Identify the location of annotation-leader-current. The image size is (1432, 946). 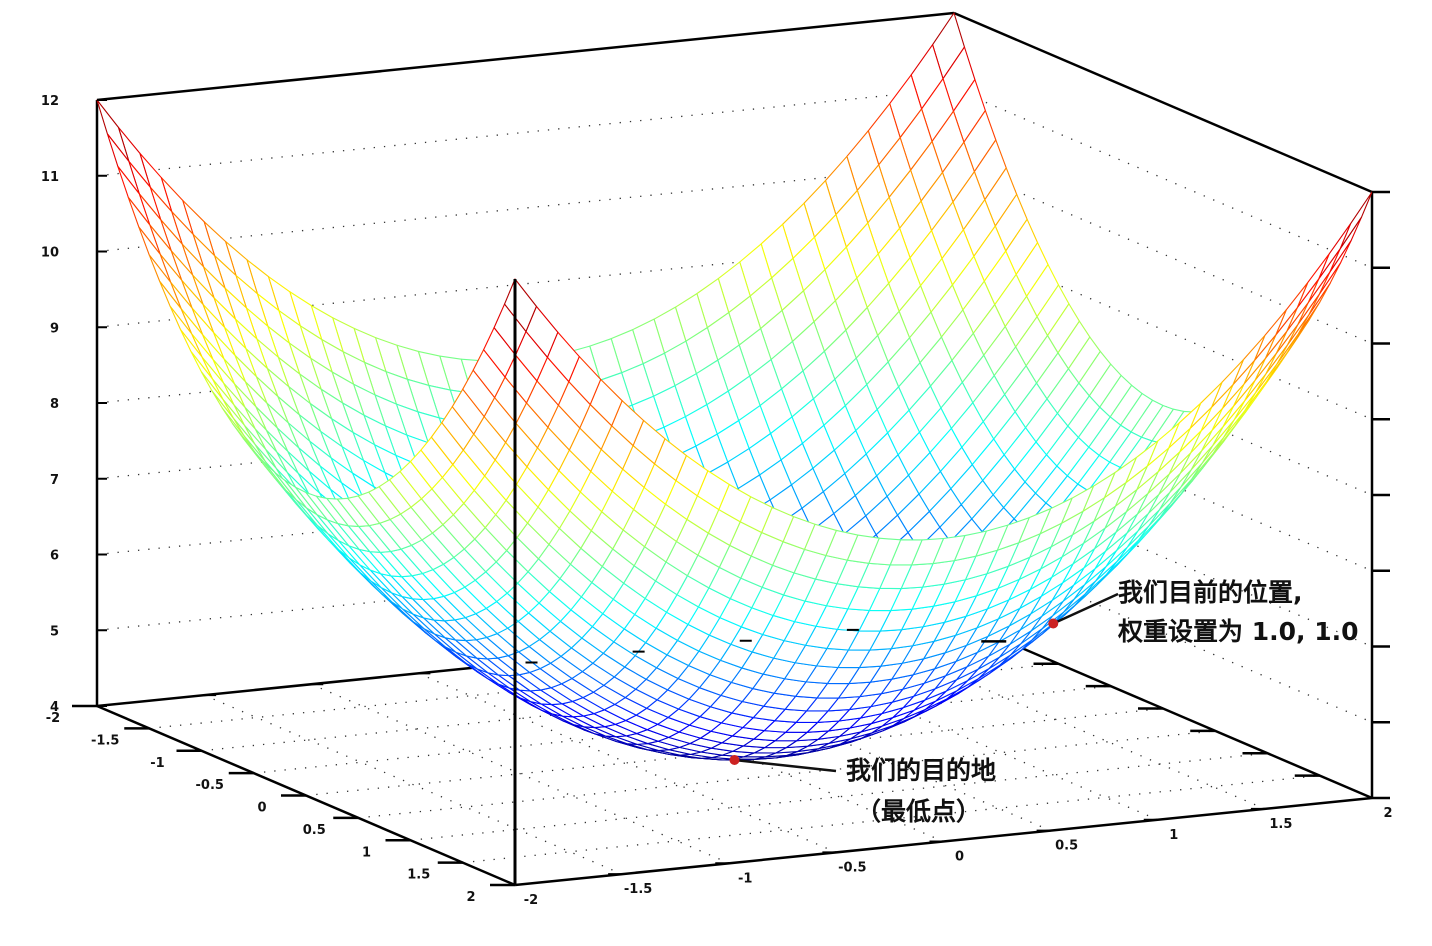
(1085, 608).